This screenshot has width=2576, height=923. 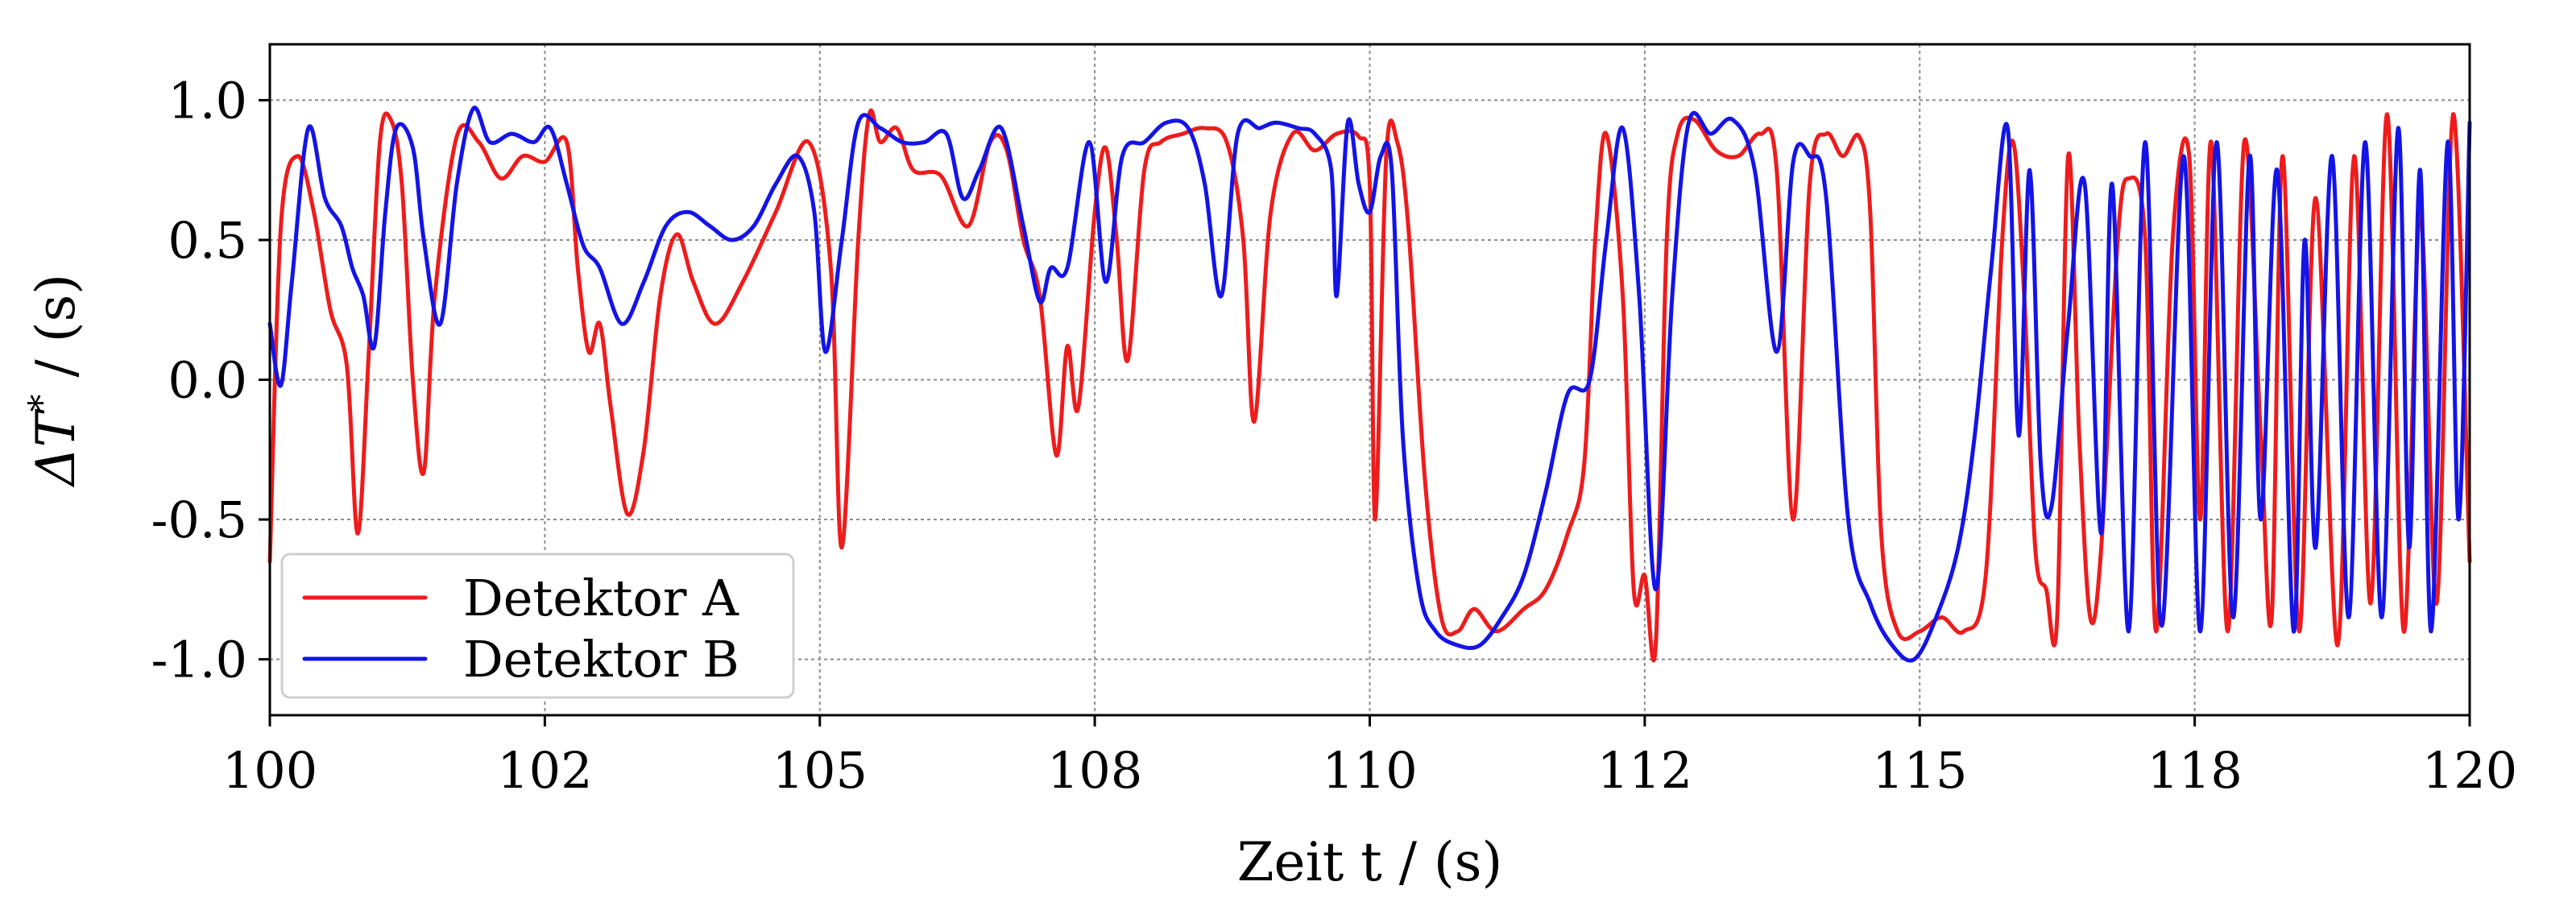 What do you see at coordinates (1919, 770) in the screenshot?
I see `x-tick-label: 115` at bounding box center [1919, 770].